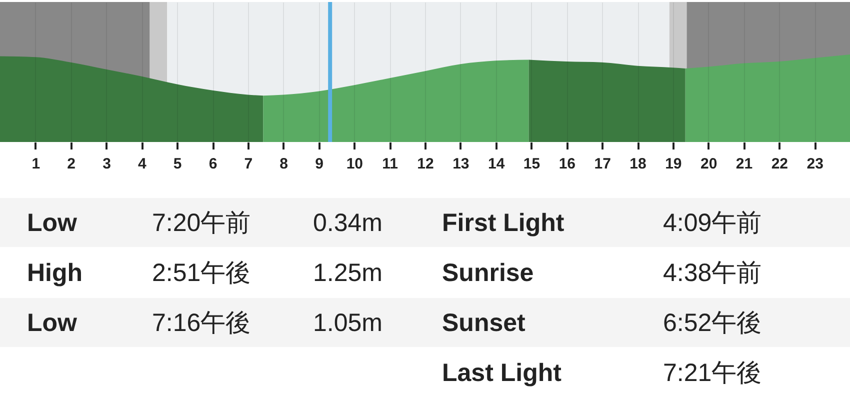 The height and width of the screenshot is (402, 850). Describe the element at coordinates (201, 273) in the screenshot. I see `text: 2:51午後` at that location.